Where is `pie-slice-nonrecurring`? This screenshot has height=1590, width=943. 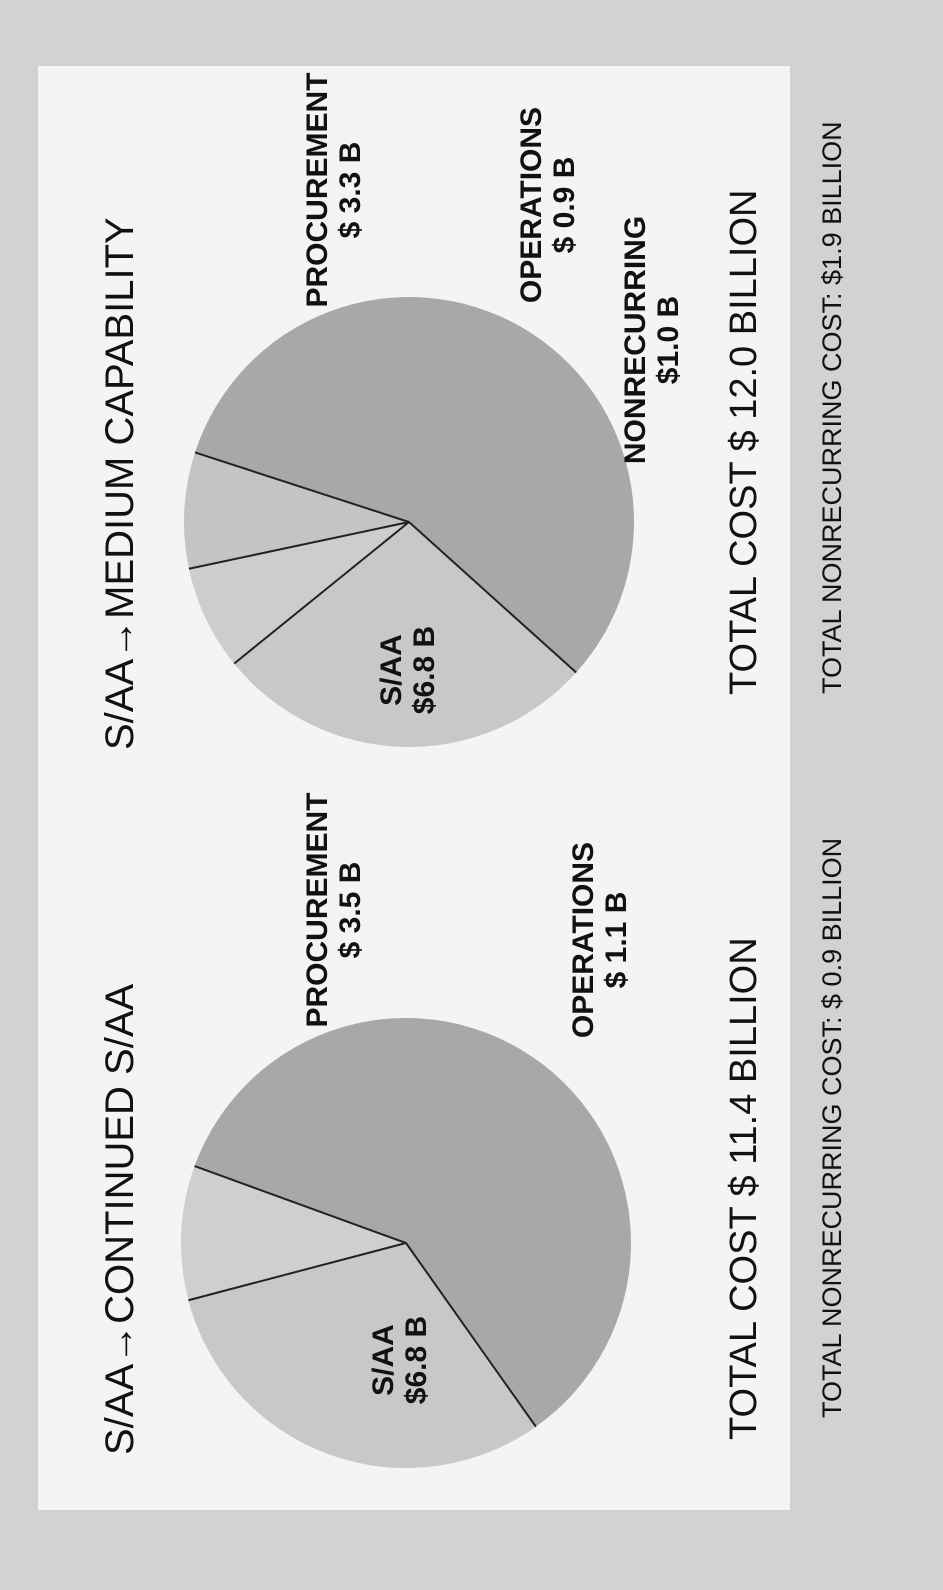 pie-slice-nonrecurring is located at coordinates (296, 510).